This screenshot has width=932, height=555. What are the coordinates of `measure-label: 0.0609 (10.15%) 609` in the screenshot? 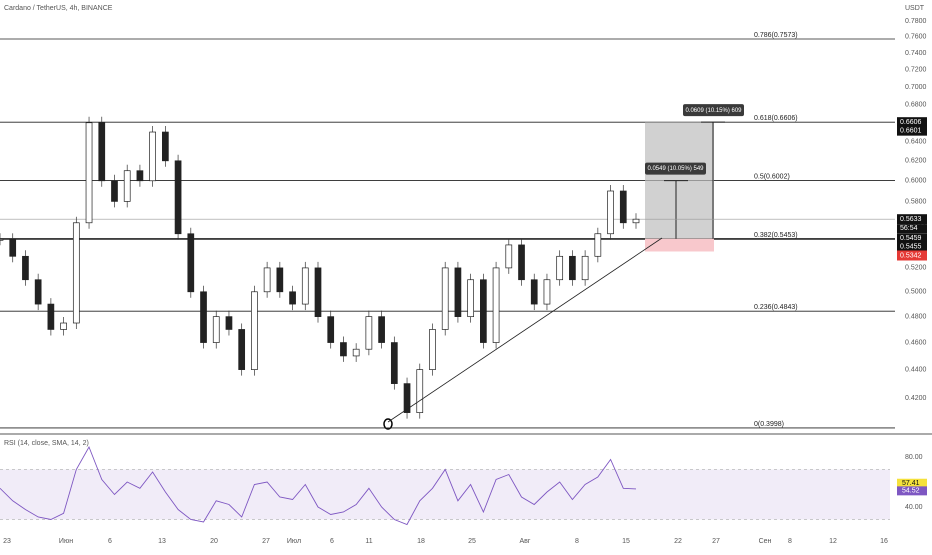 It's located at (713, 111).